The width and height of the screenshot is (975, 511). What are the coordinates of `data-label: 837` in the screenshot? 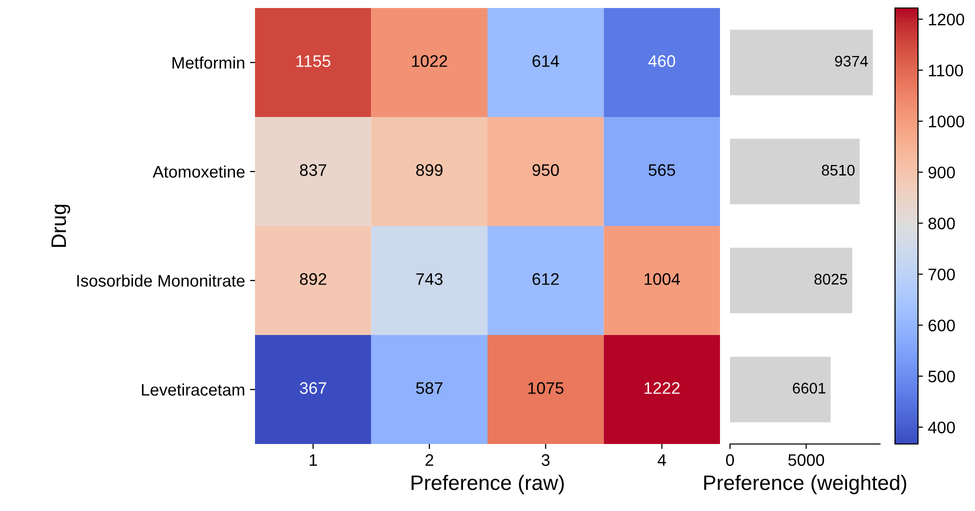 It's located at (313, 170).